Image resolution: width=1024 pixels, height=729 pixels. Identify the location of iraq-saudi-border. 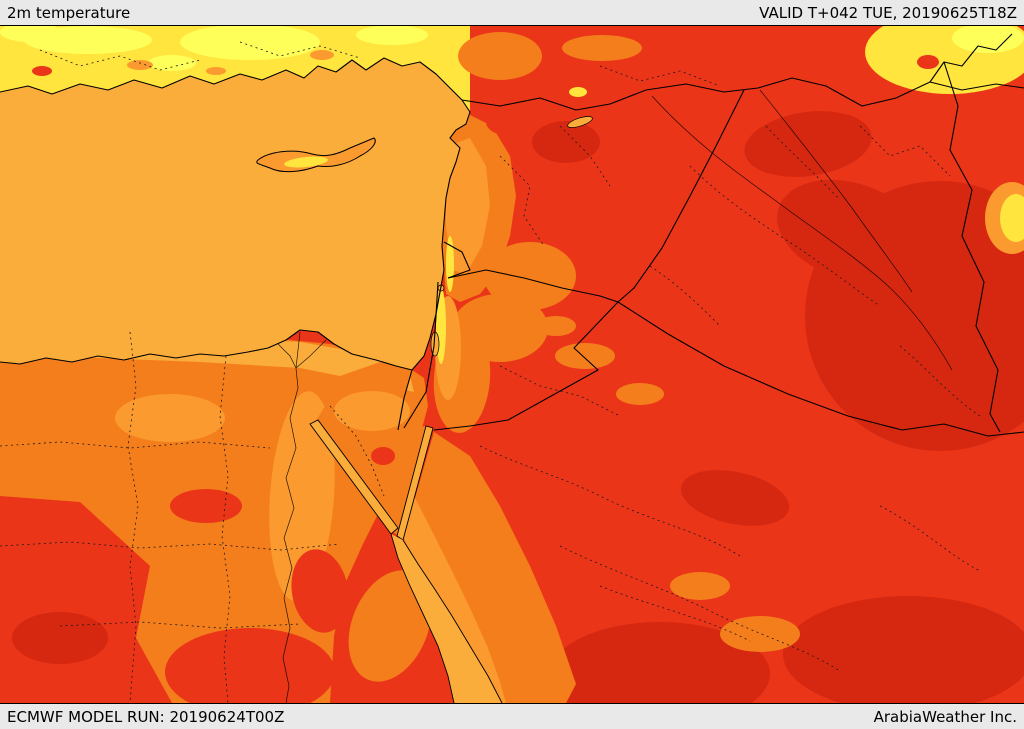
(820, 369).